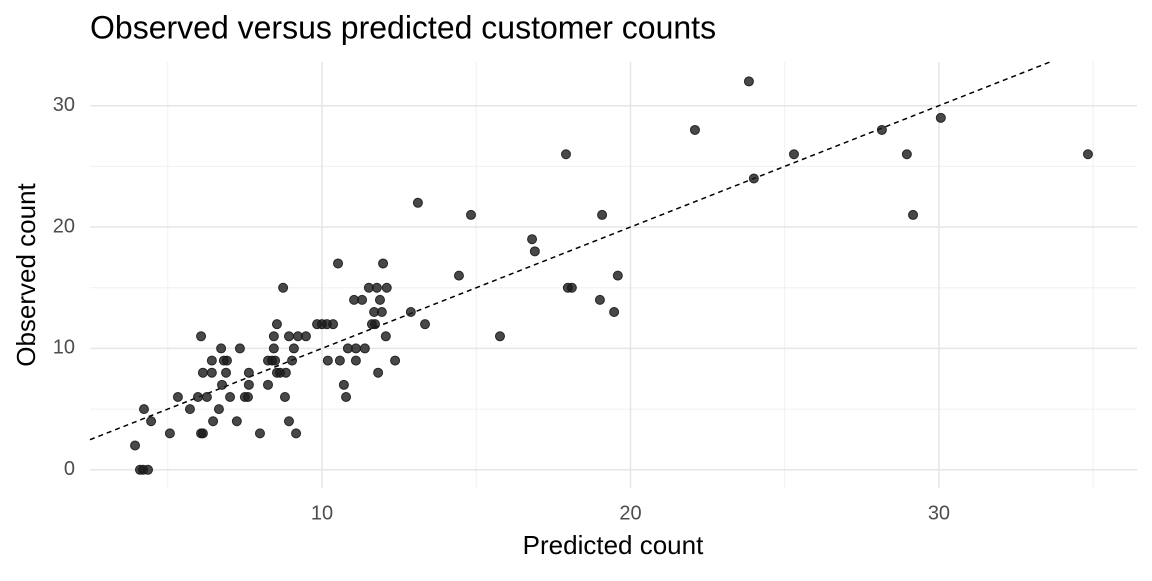 The image size is (1152, 581). What do you see at coordinates (26, 274) in the screenshot?
I see `y-axis-label: Observed count` at bounding box center [26, 274].